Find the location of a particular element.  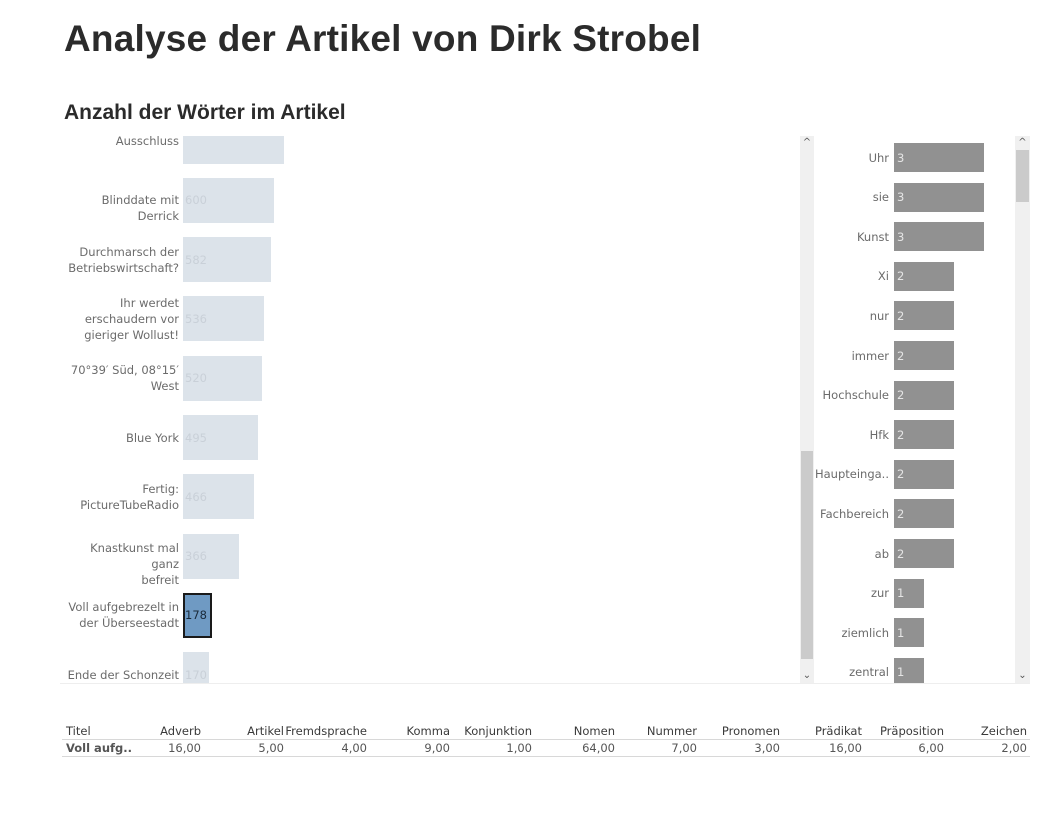

article-label-line: erschaudern vor is located at coordinates (131, 318).